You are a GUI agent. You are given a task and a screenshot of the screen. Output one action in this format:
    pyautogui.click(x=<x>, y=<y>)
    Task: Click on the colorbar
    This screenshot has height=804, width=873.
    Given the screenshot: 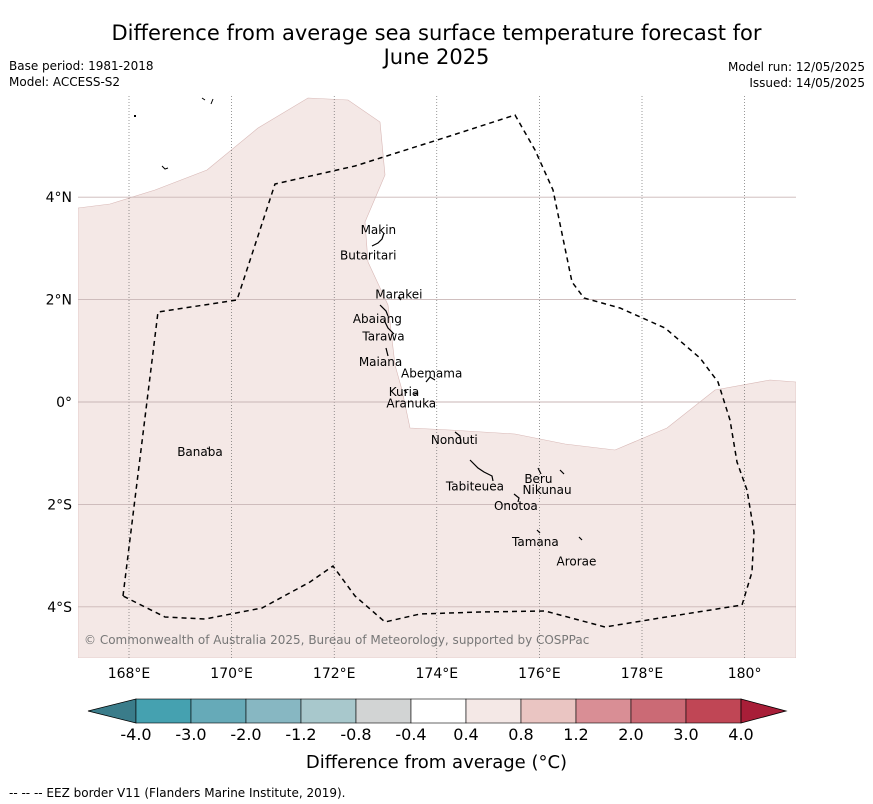 What is the action you would take?
    pyautogui.click(x=437, y=711)
    